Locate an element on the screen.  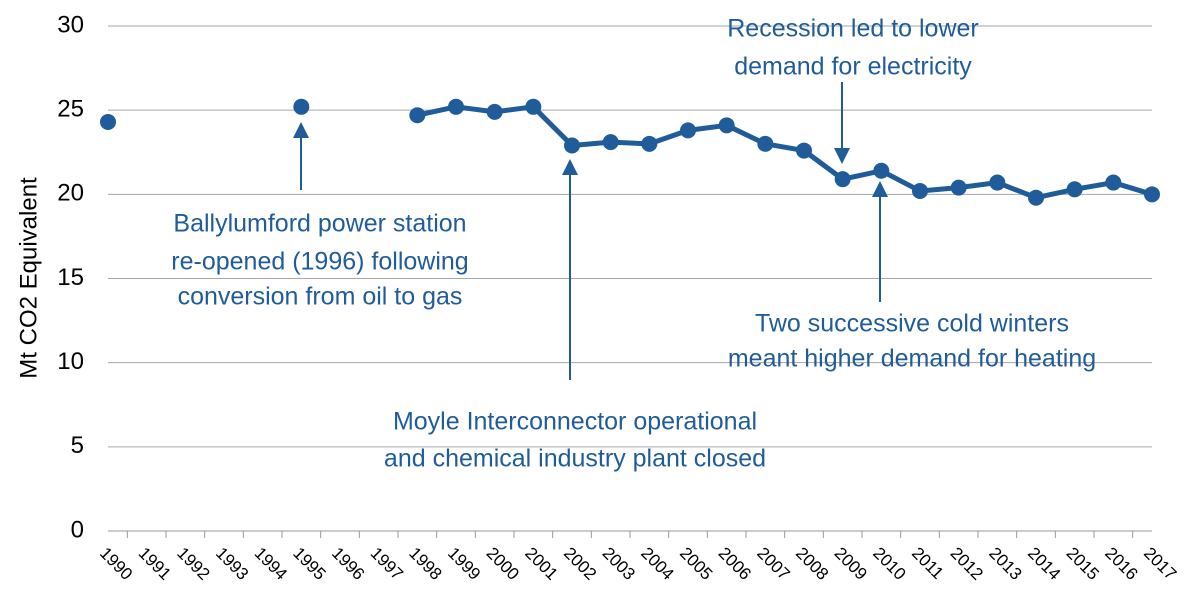
x-tick-label: 1998 is located at coordinates (425, 564).